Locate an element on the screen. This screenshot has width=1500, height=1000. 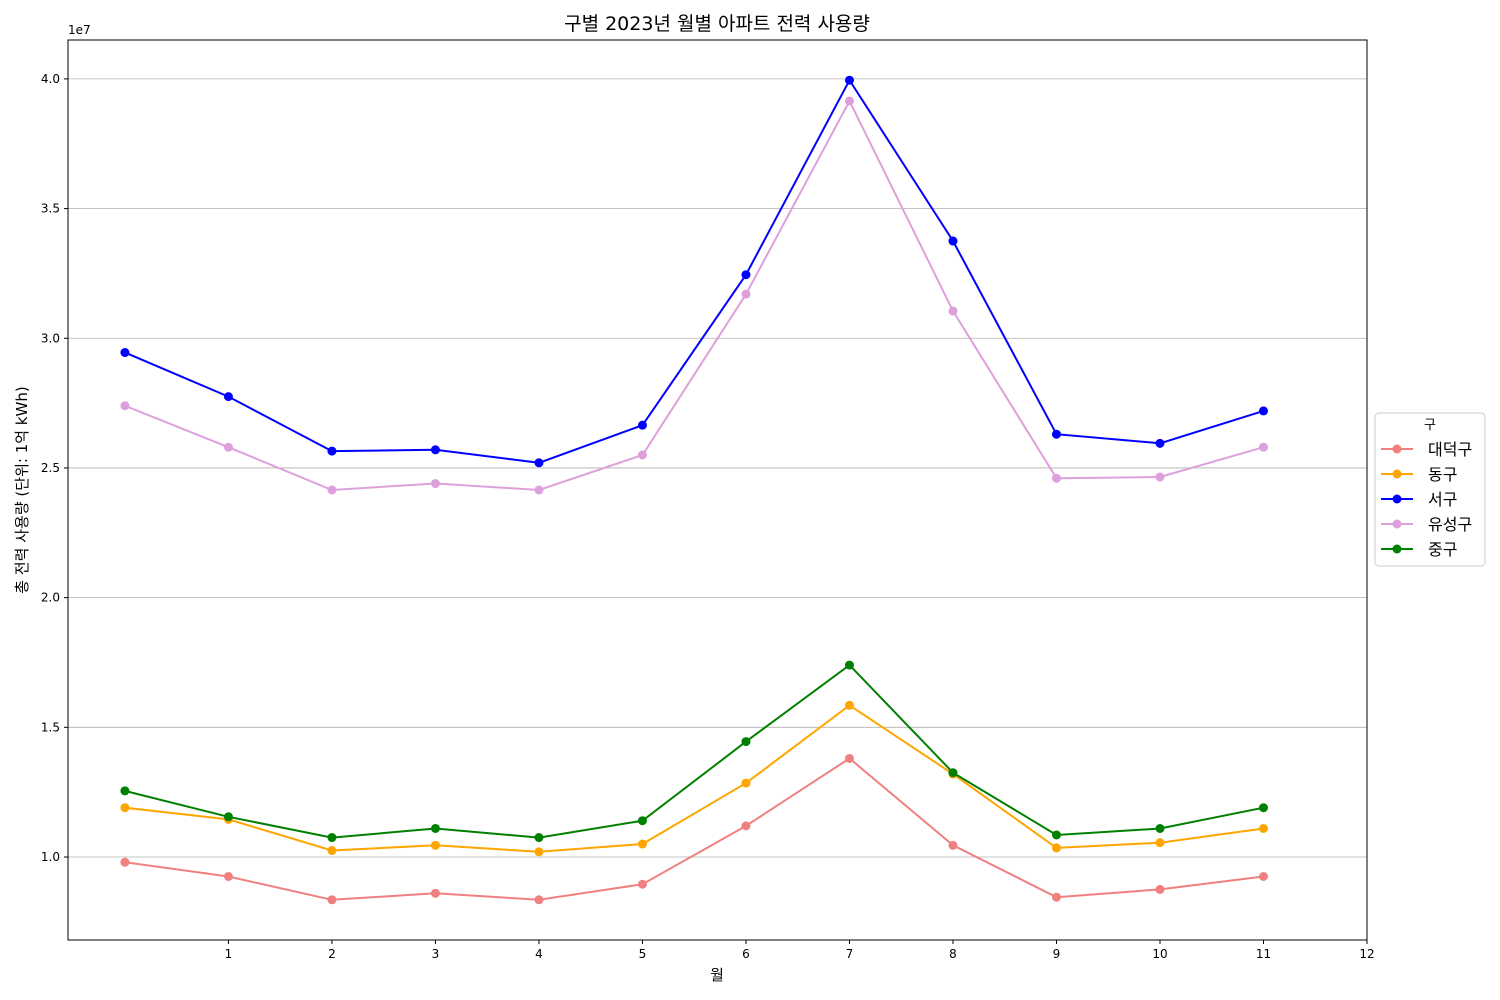
x-axis-label: 월 is located at coordinates (717, 975).